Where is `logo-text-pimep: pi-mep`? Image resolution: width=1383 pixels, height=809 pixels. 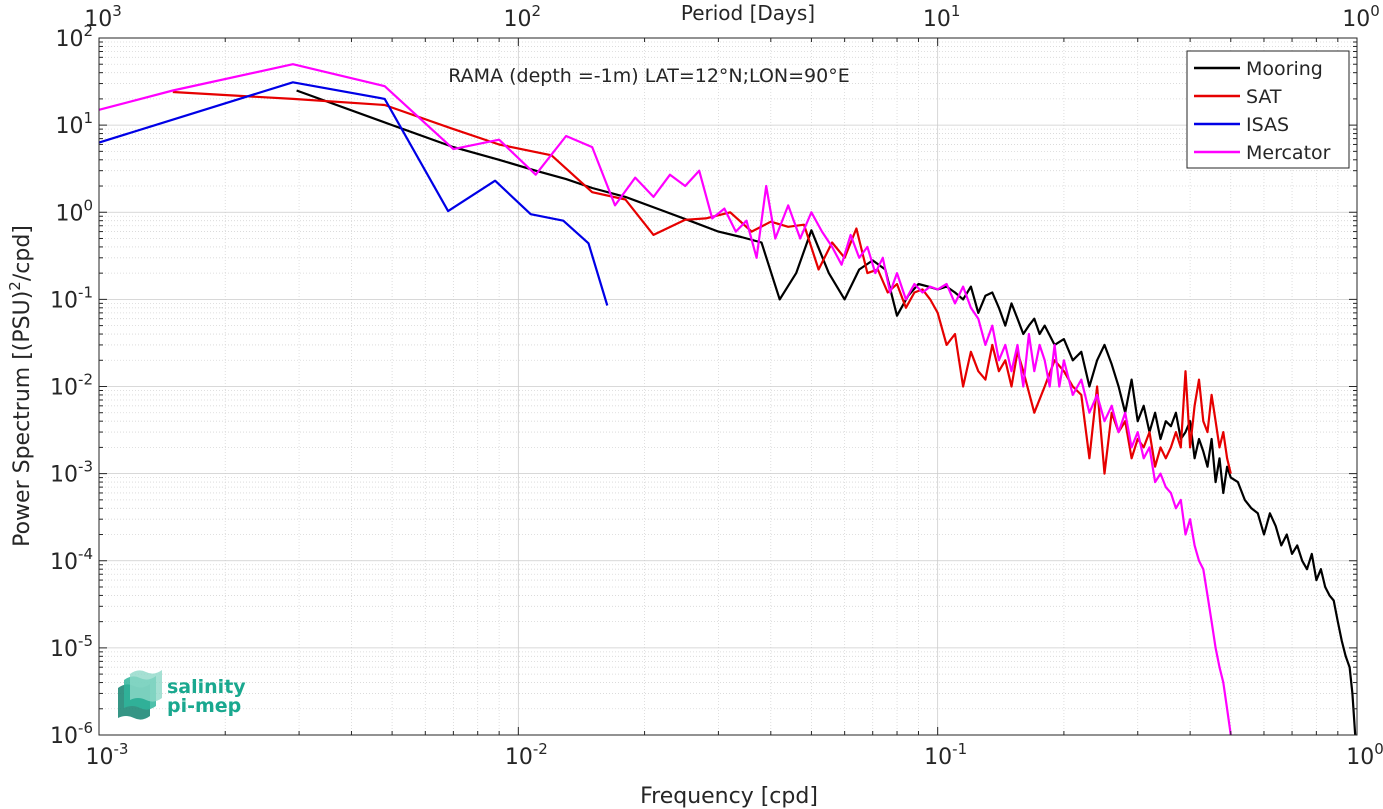
logo-text-pimep: pi-mep is located at coordinates (204, 706).